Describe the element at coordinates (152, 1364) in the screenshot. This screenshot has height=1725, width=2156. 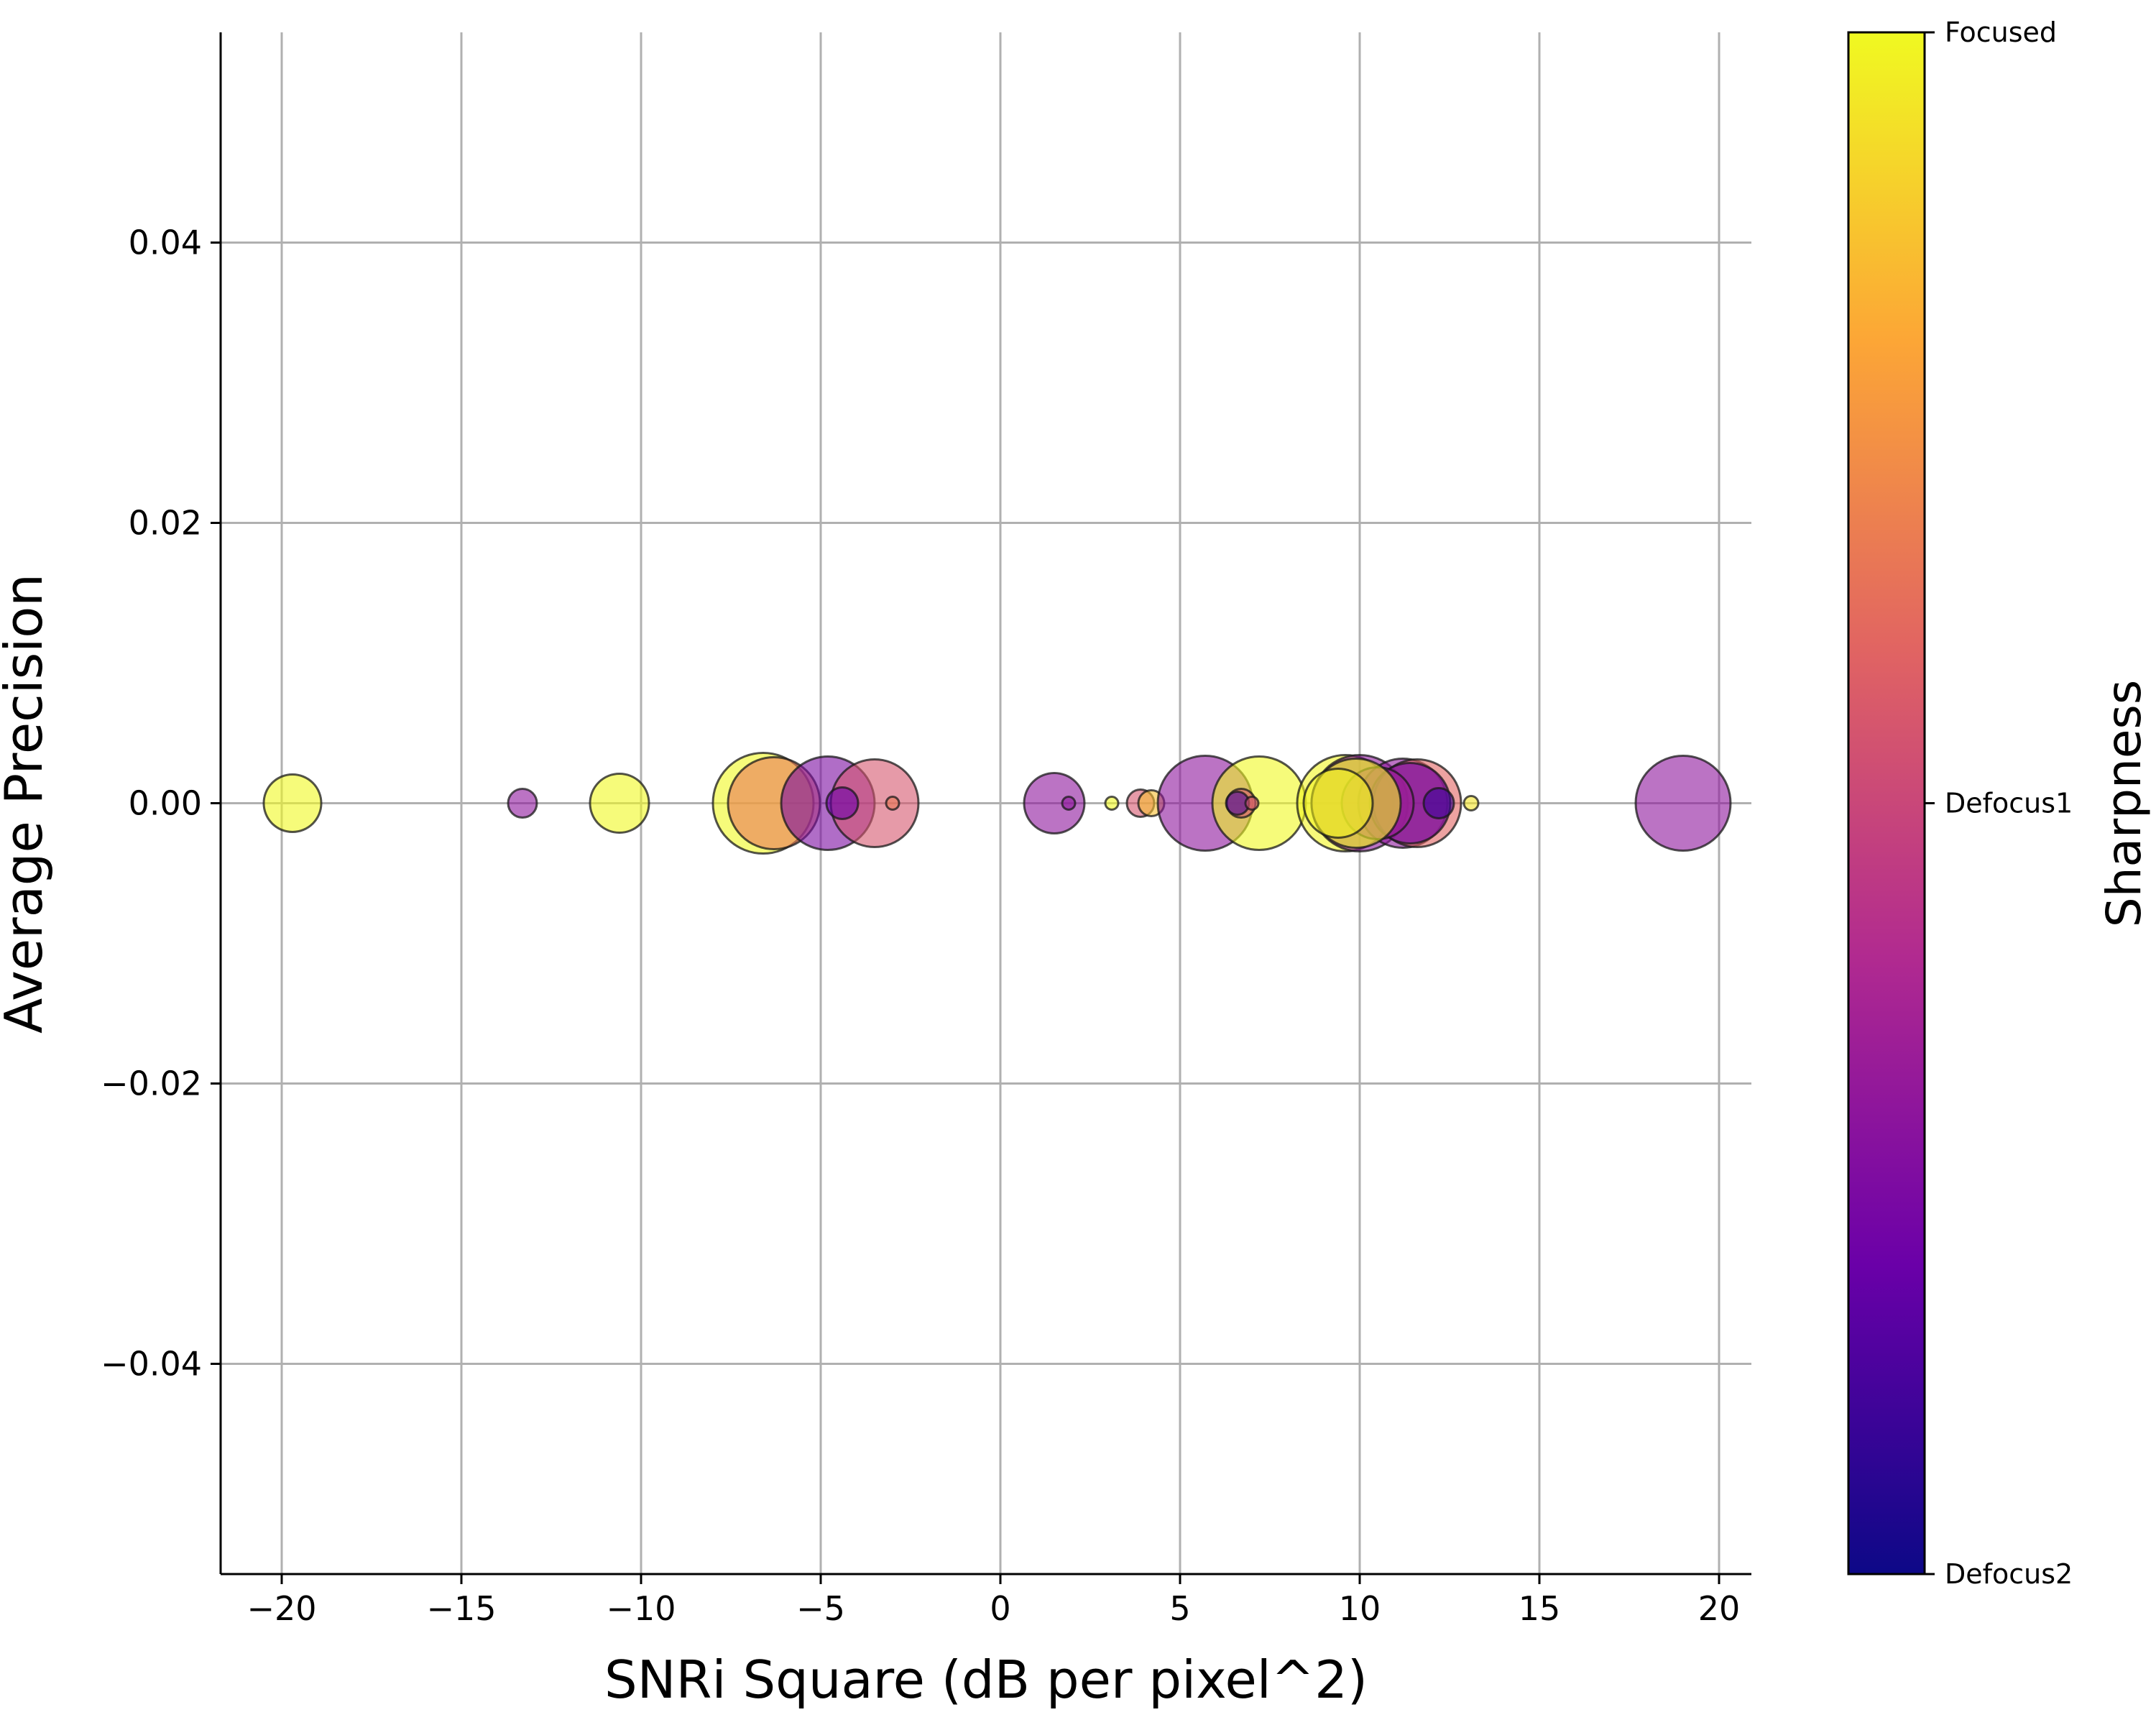
I see `y-tick-label: −0.04` at that location.